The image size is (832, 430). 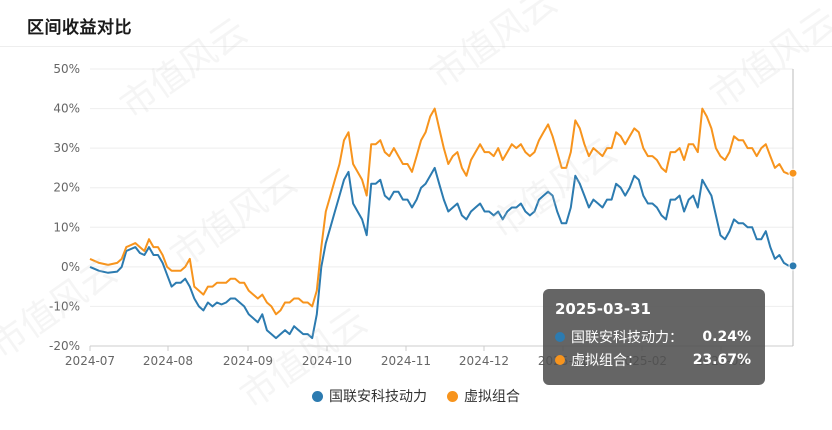 What do you see at coordinates (793, 266) in the screenshot?
I see `hover-point-fund` at bounding box center [793, 266].